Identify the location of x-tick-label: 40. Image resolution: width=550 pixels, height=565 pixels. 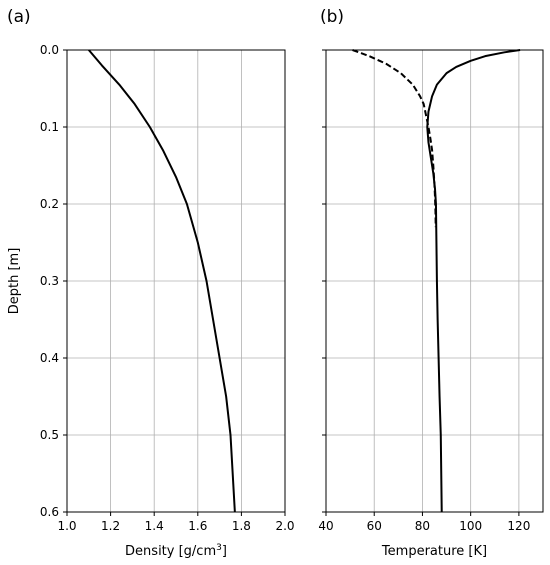
(325, 526).